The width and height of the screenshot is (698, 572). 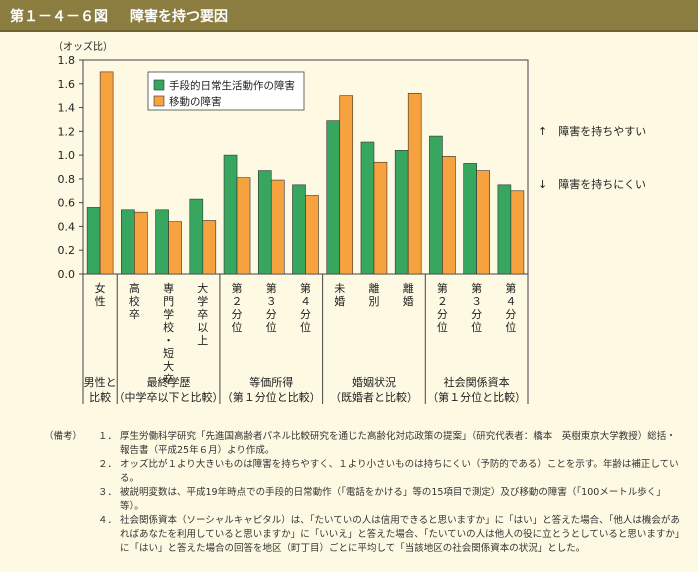 I want to click on category-label-char: 高, so click(x=134, y=288).